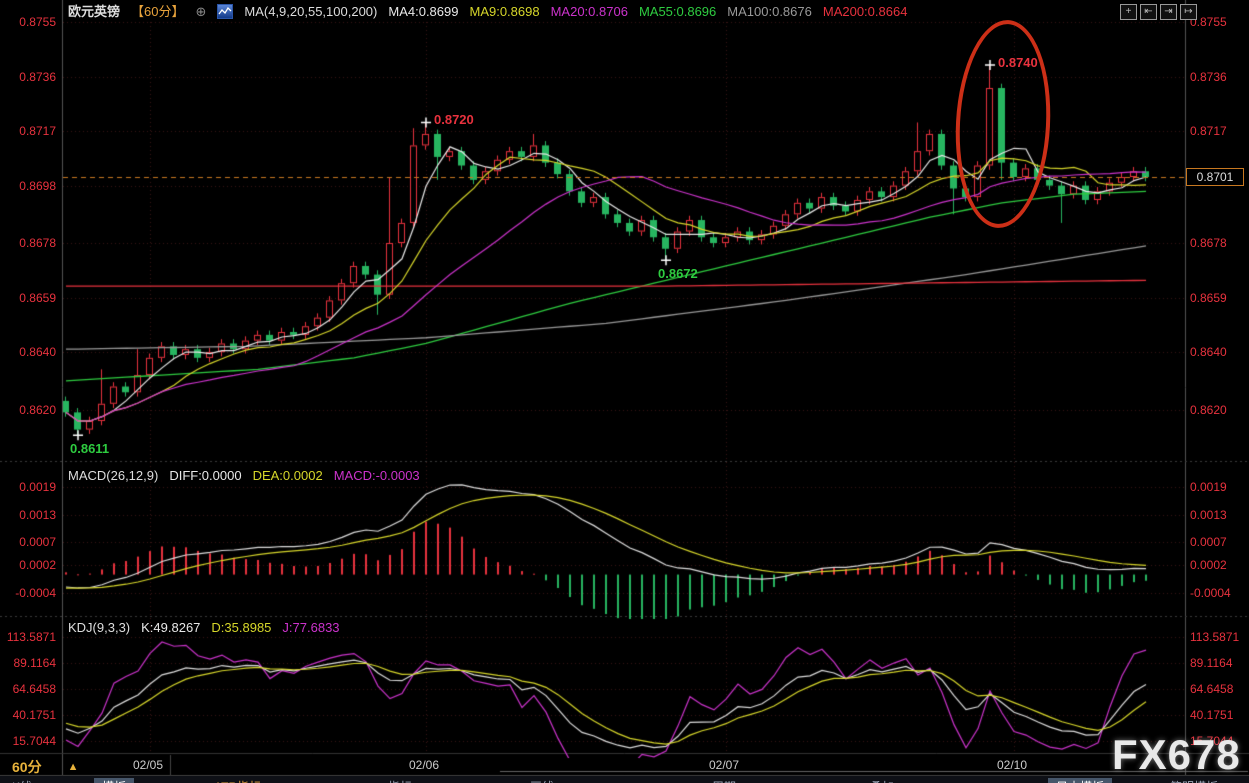  I want to click on compress-left-tool-icon: ⇤, so click(1148, 12).